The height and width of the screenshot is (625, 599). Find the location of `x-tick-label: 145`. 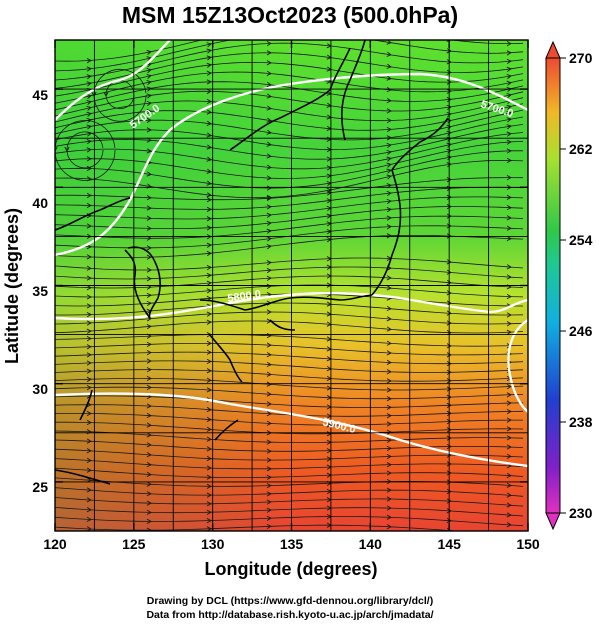

x-tick-label: 145 is located at coordinates (450, 544).